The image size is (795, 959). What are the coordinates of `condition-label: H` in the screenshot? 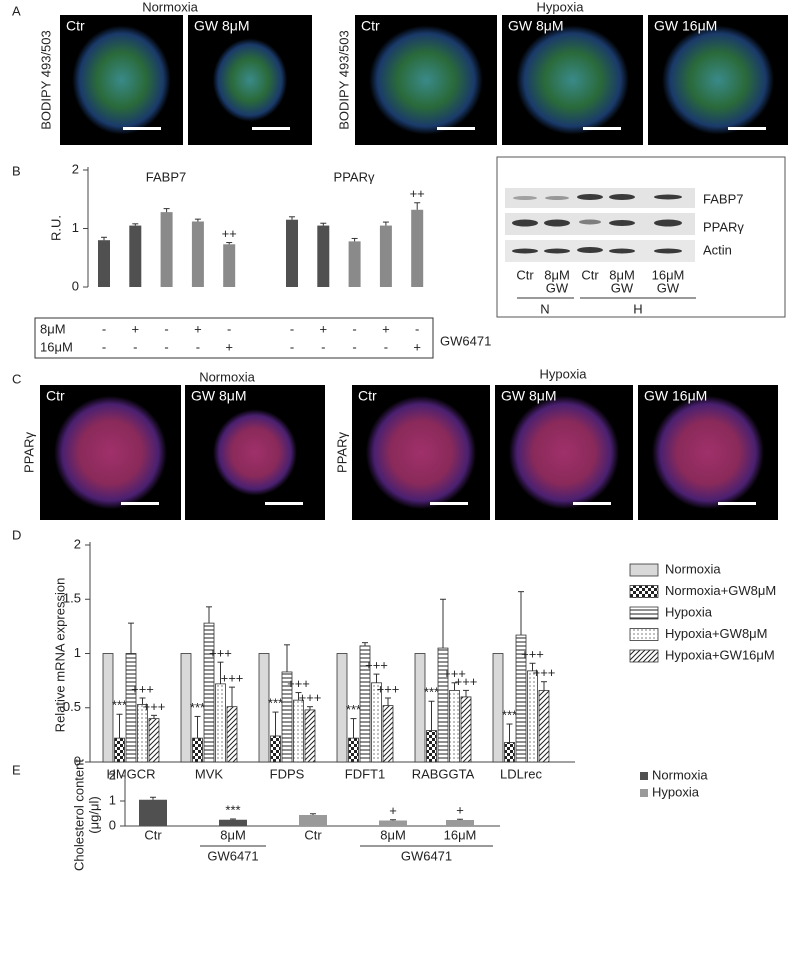 It's located at (637, 308).